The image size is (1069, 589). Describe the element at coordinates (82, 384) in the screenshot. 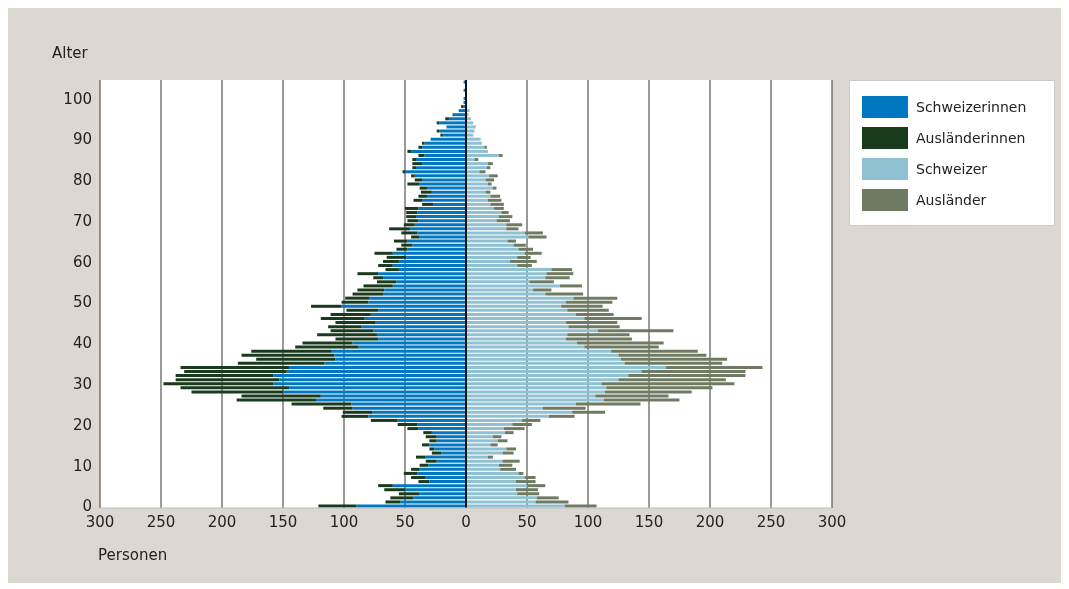

I see `y-tick-label: 30` at that location.